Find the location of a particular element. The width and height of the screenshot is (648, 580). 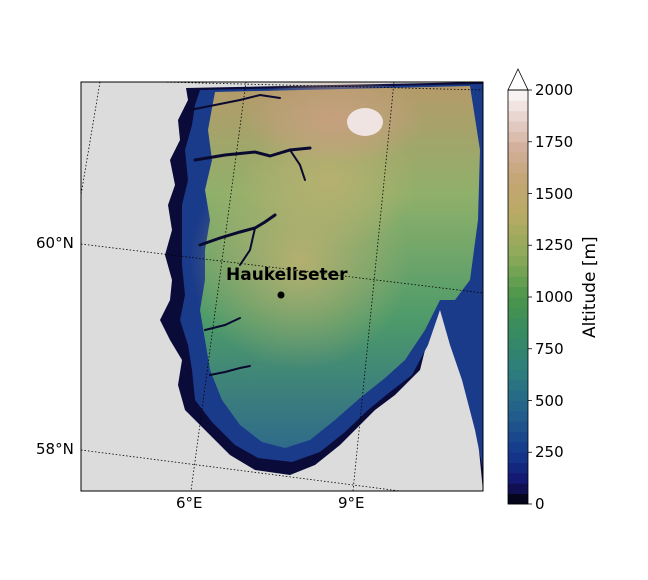

colorbar-tick-label: 1750 is located at coordinates (554, 141).